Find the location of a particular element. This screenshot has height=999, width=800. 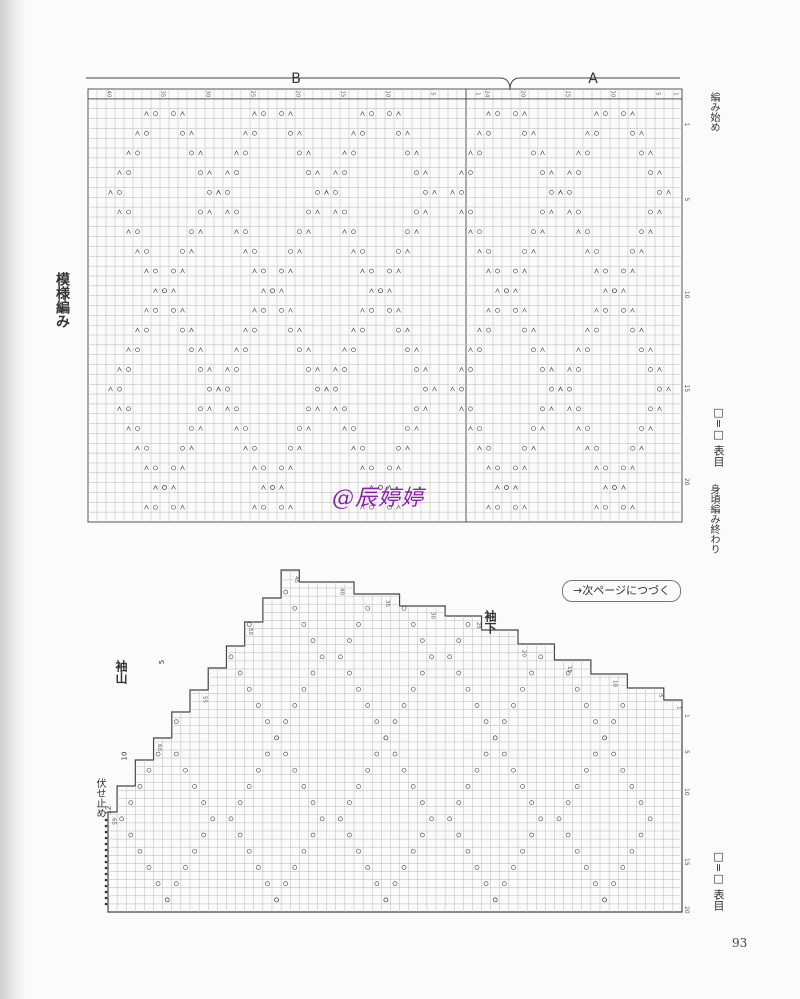

top-legend: □=□ 表目 is located at coordinates (718, 436).